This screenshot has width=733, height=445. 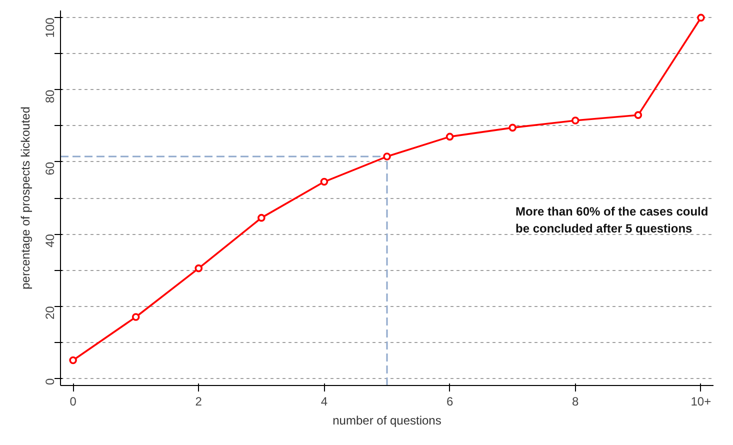 I want to click on x-tick-label: 6, so click(x=450, y=401).